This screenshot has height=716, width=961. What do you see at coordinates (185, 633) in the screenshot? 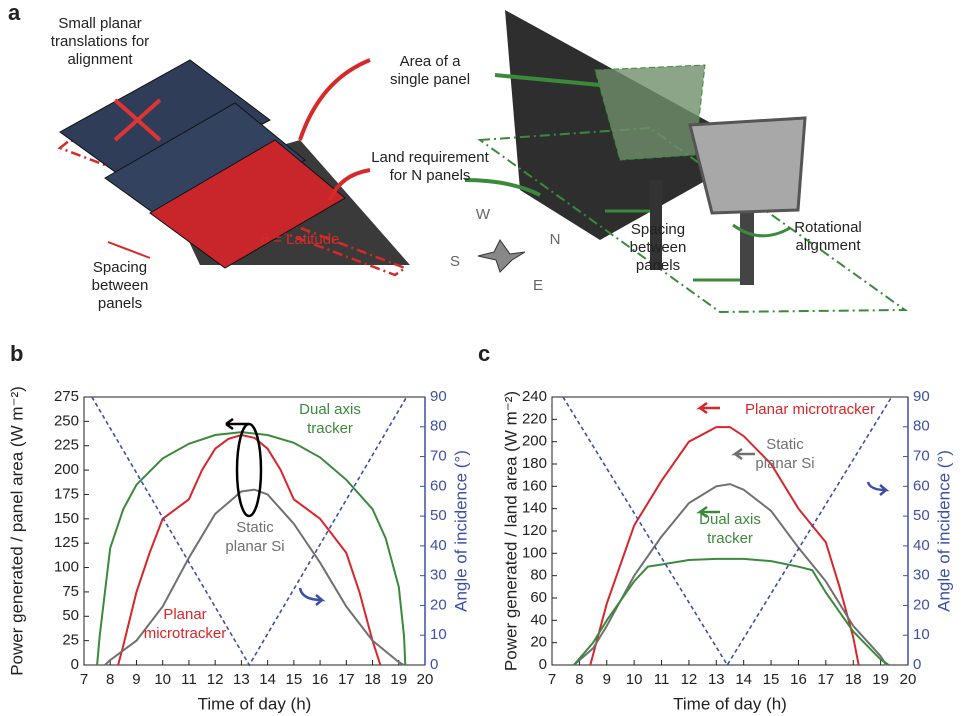
I see `annotation: microtracker` at bounding box center [185, 633].